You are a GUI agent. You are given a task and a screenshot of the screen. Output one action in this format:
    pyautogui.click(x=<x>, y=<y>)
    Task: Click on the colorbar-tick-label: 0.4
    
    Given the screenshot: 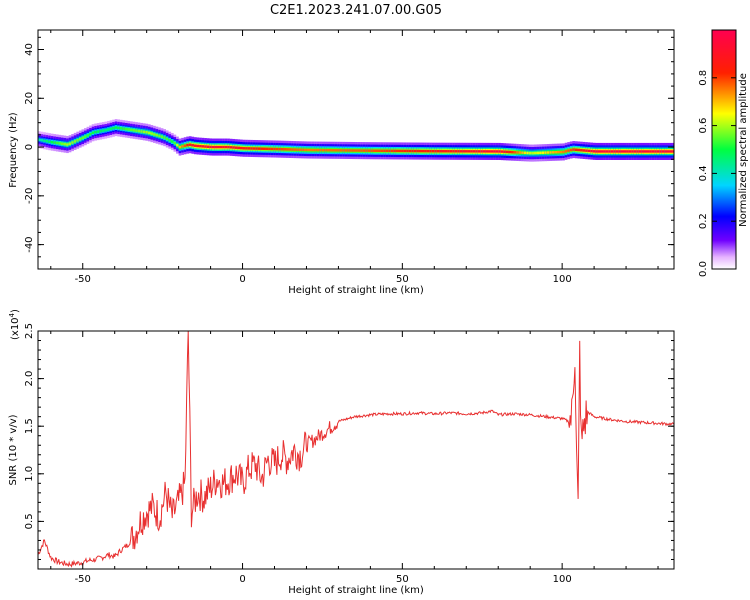 What is the action you would take?
    pyautogui.click(x=703, y=173)
    